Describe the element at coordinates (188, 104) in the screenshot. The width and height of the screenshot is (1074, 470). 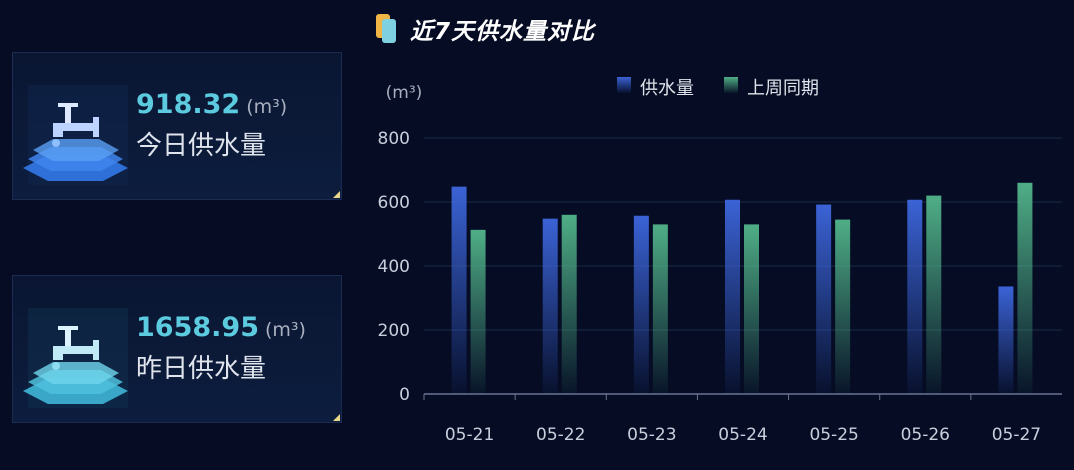
I see `today-value: 918.32` at that location.